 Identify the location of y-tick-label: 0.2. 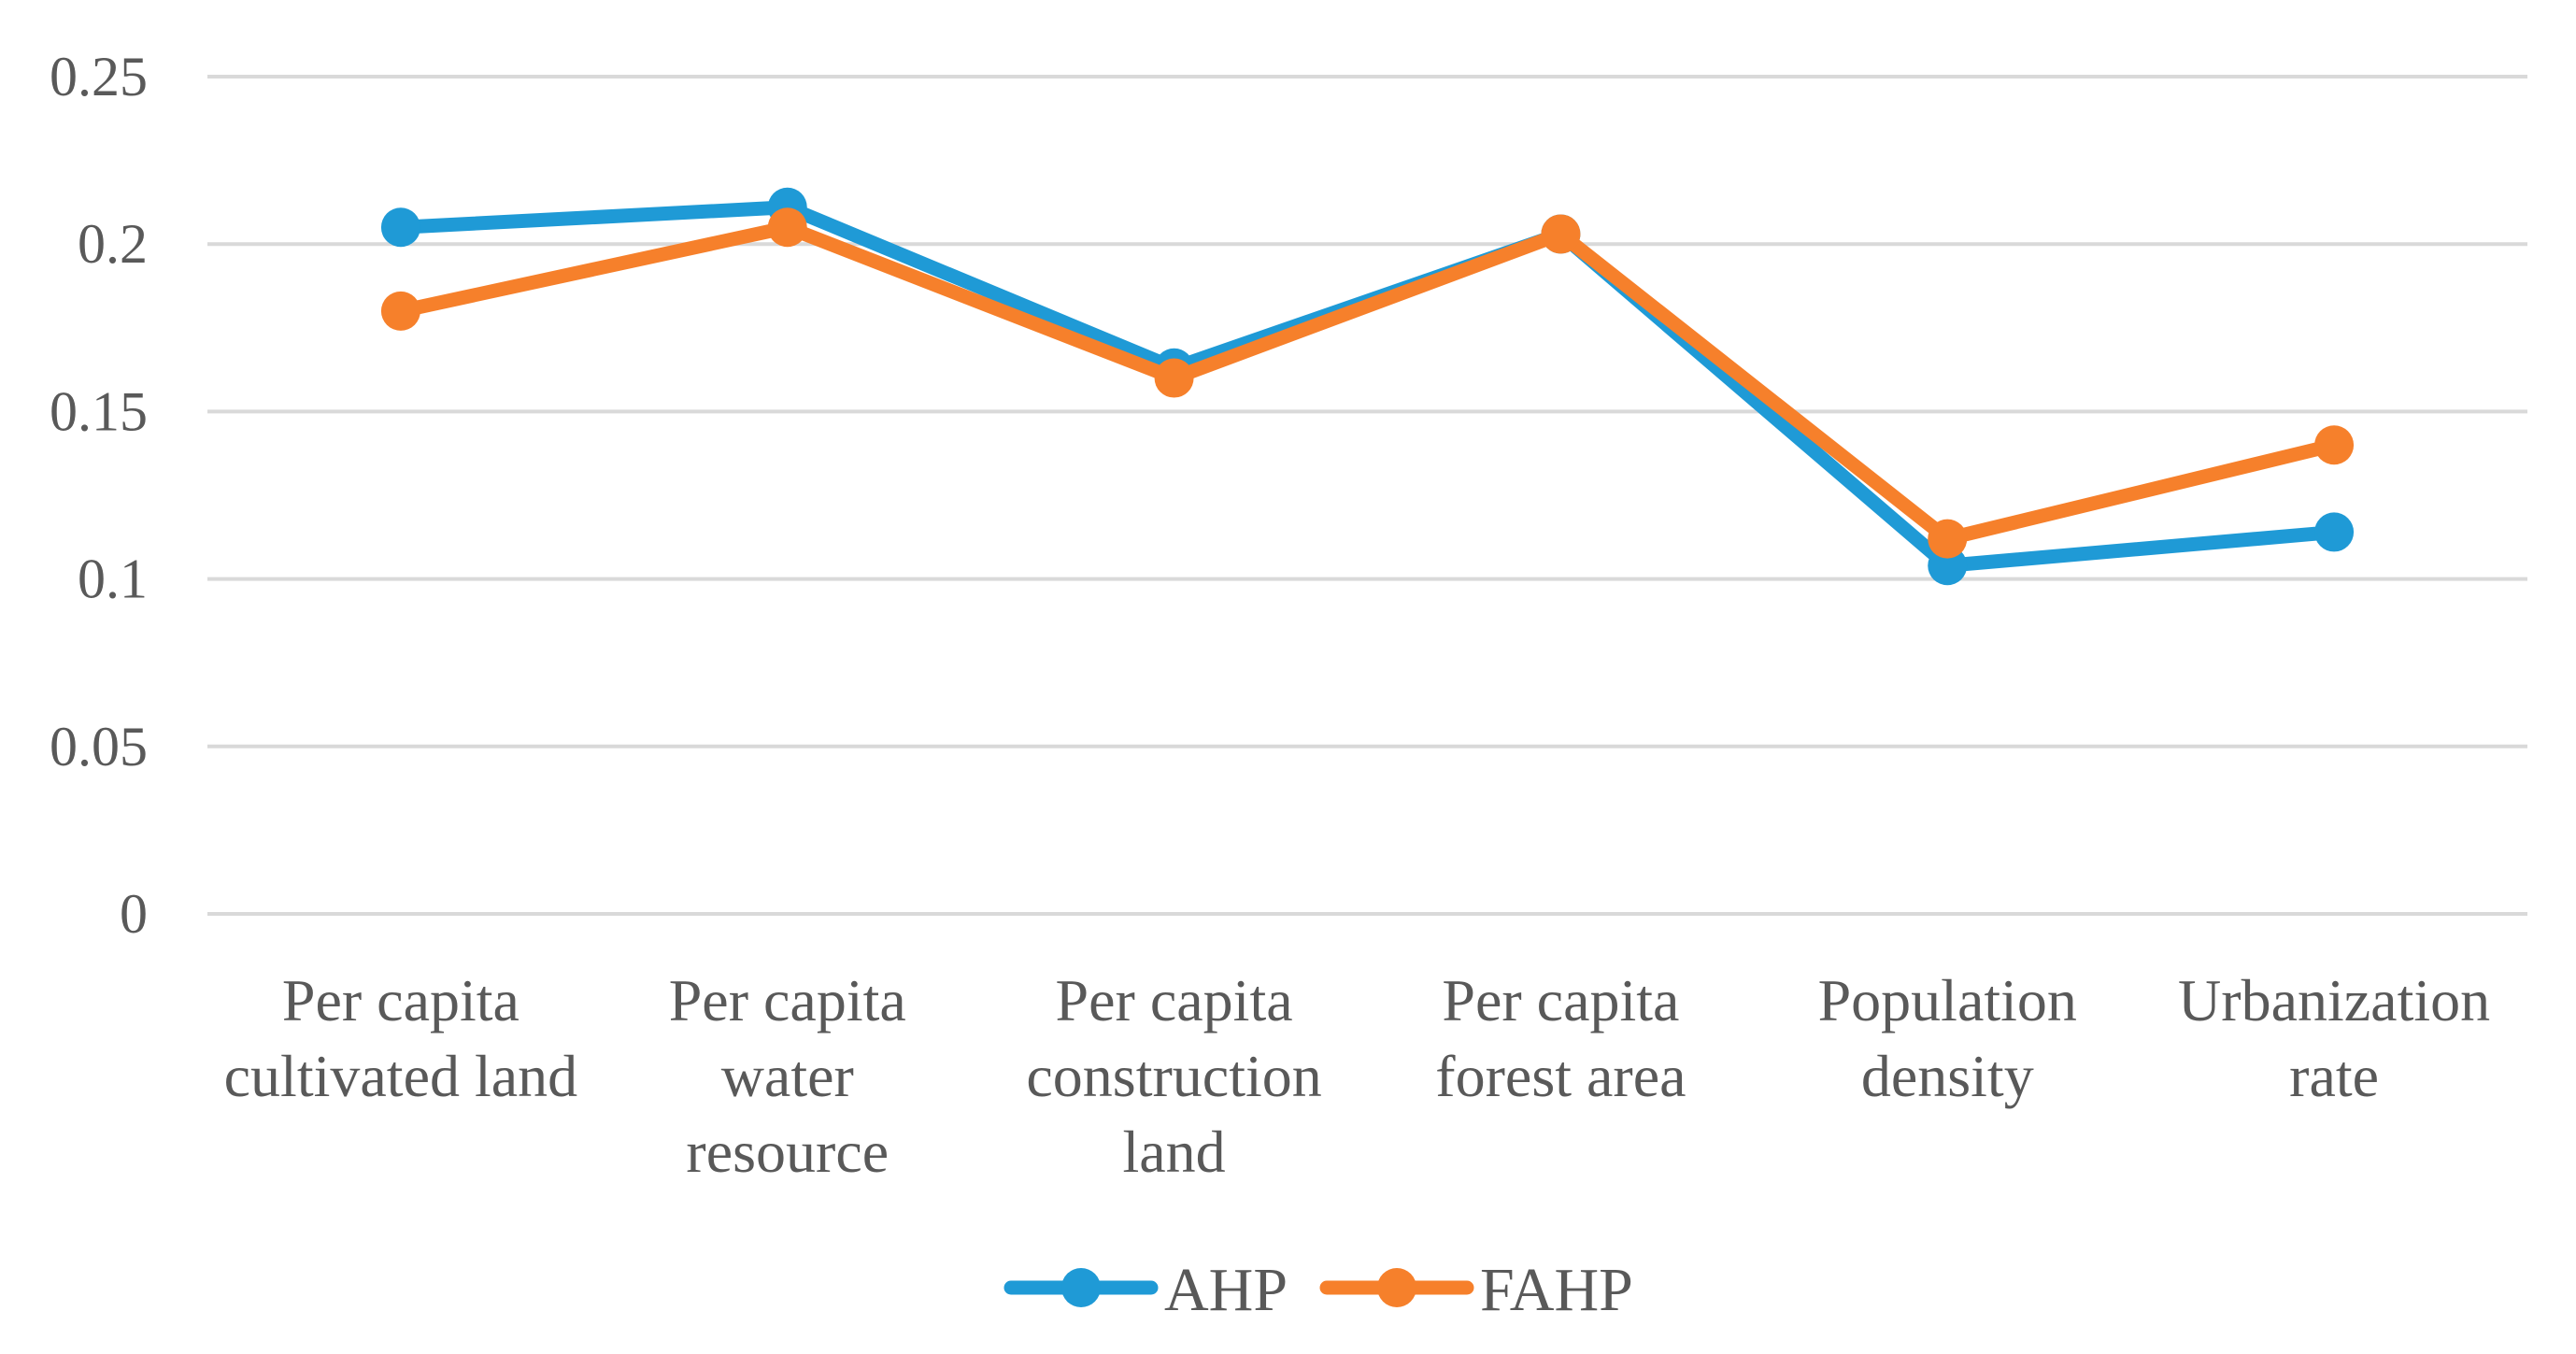
(113, 244).